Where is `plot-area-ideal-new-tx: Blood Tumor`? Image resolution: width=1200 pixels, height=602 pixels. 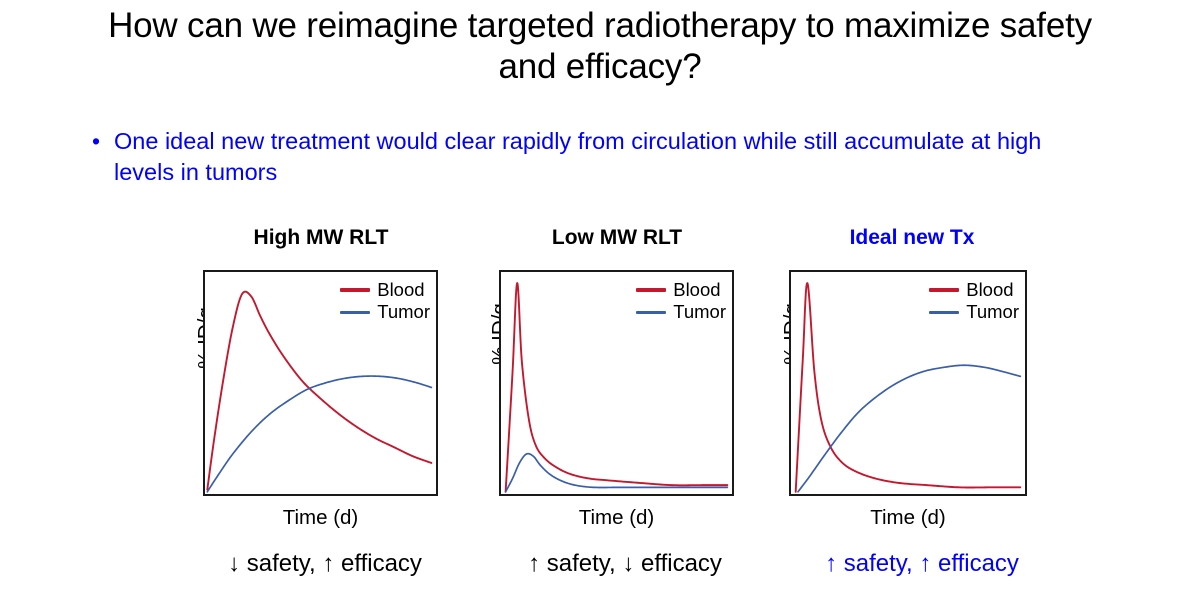 plot-area-ideal-new-tx: Blood Tumor is located at coordinates (908, 383).